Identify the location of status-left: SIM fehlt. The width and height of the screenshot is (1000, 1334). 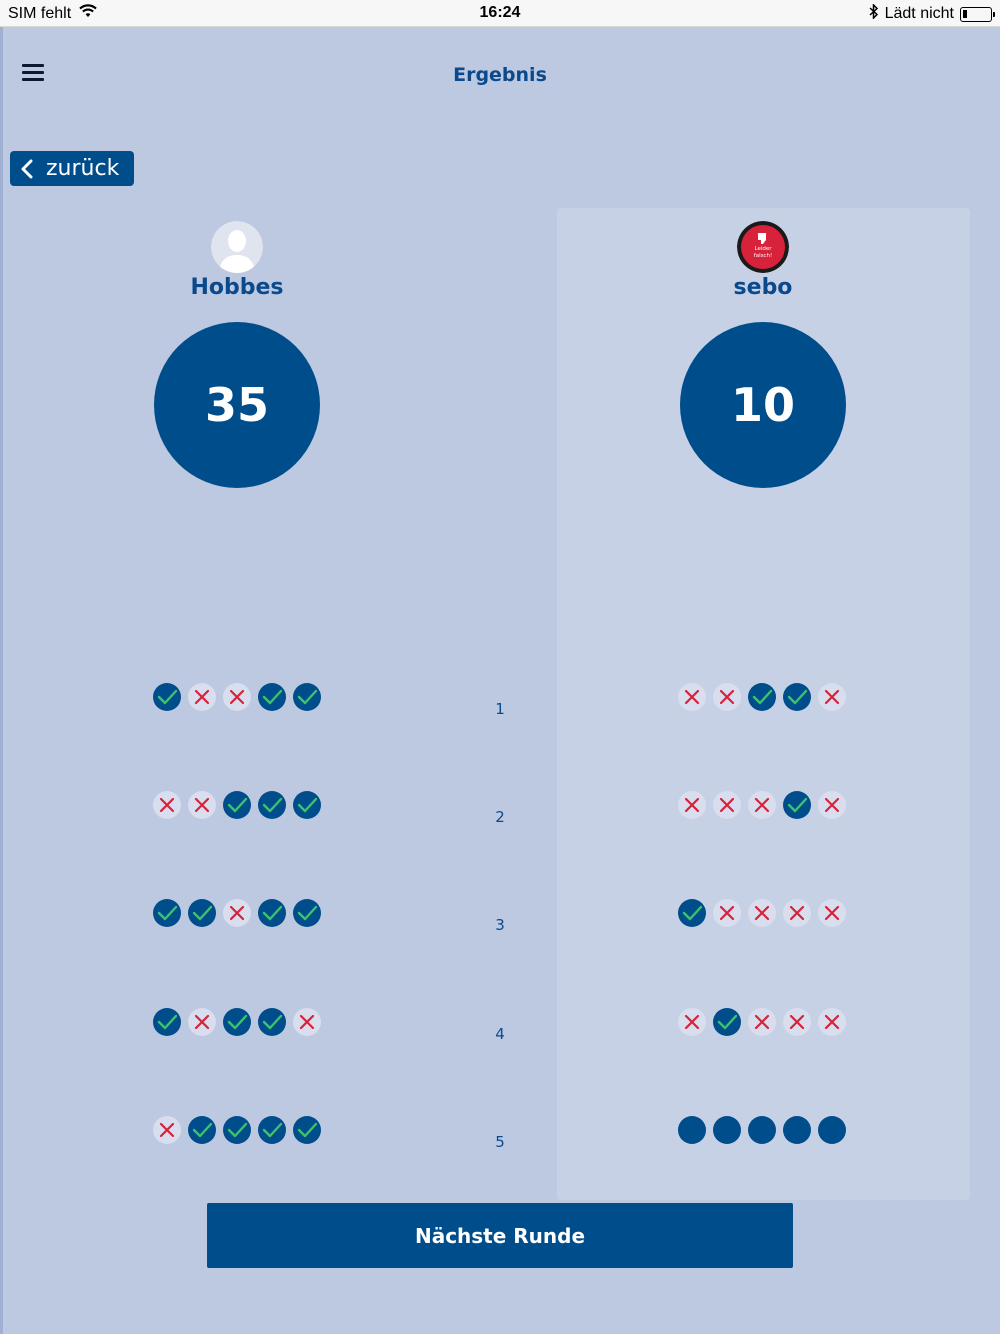
(52, 13).